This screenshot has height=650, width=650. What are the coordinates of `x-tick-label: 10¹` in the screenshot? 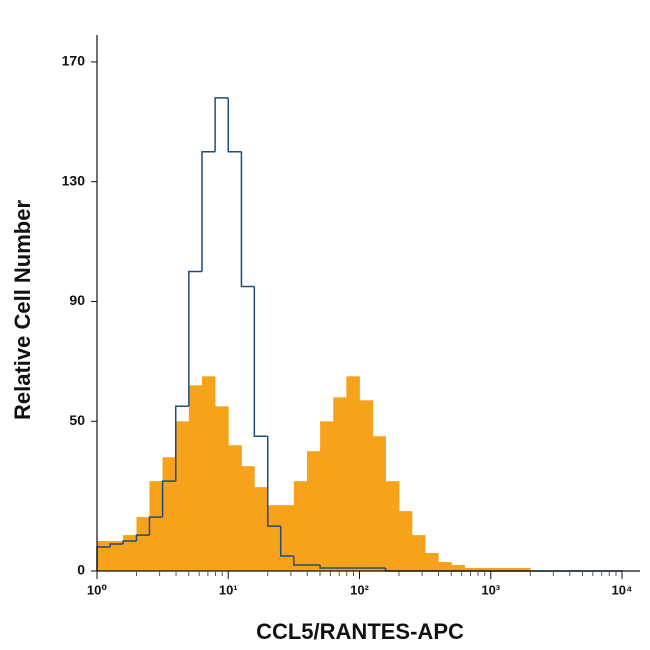 It's located at (228, 589).